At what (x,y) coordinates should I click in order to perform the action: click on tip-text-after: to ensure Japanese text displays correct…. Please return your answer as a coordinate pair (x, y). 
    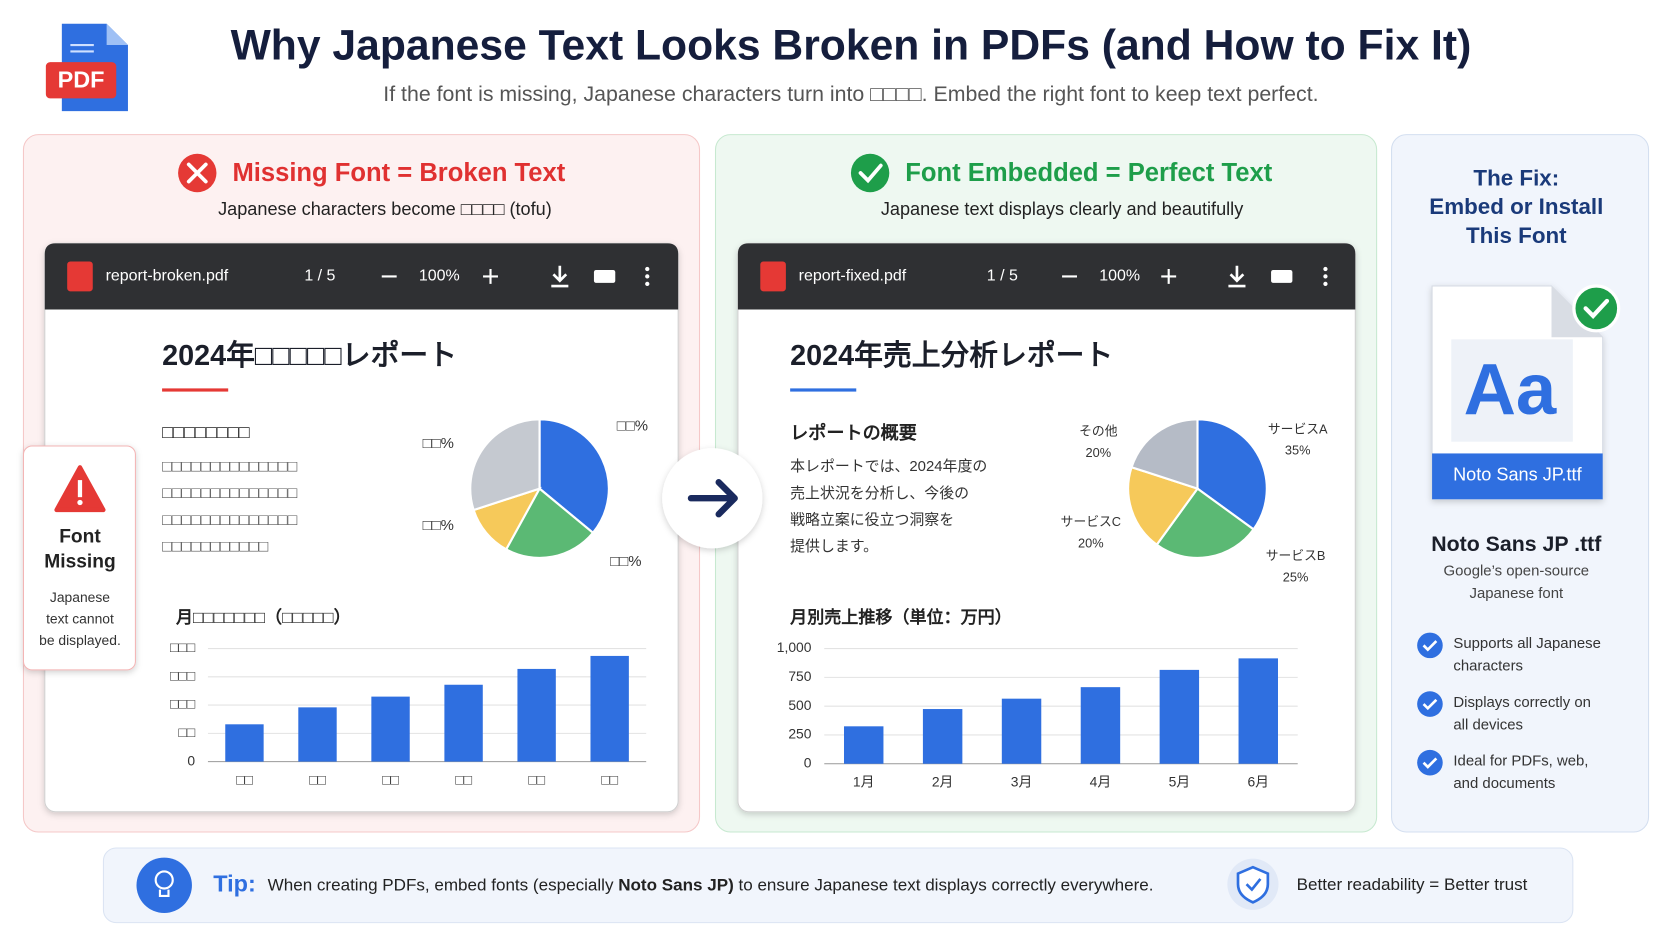
    Looking at the image, I should click on (944, 884).